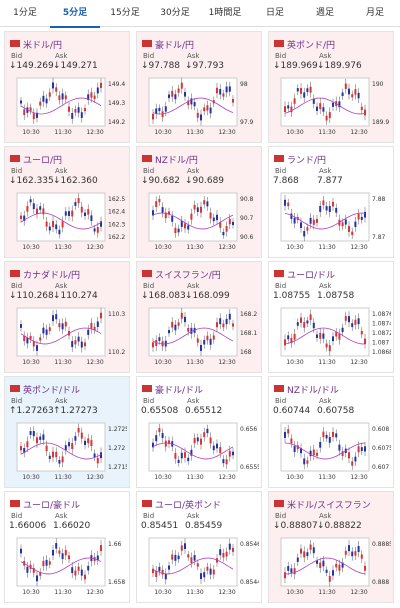  What do you see at coordinates (75, 66) in the screenshot?
I see `ask-value: ↓149.271` at bounding box center [75, 66].